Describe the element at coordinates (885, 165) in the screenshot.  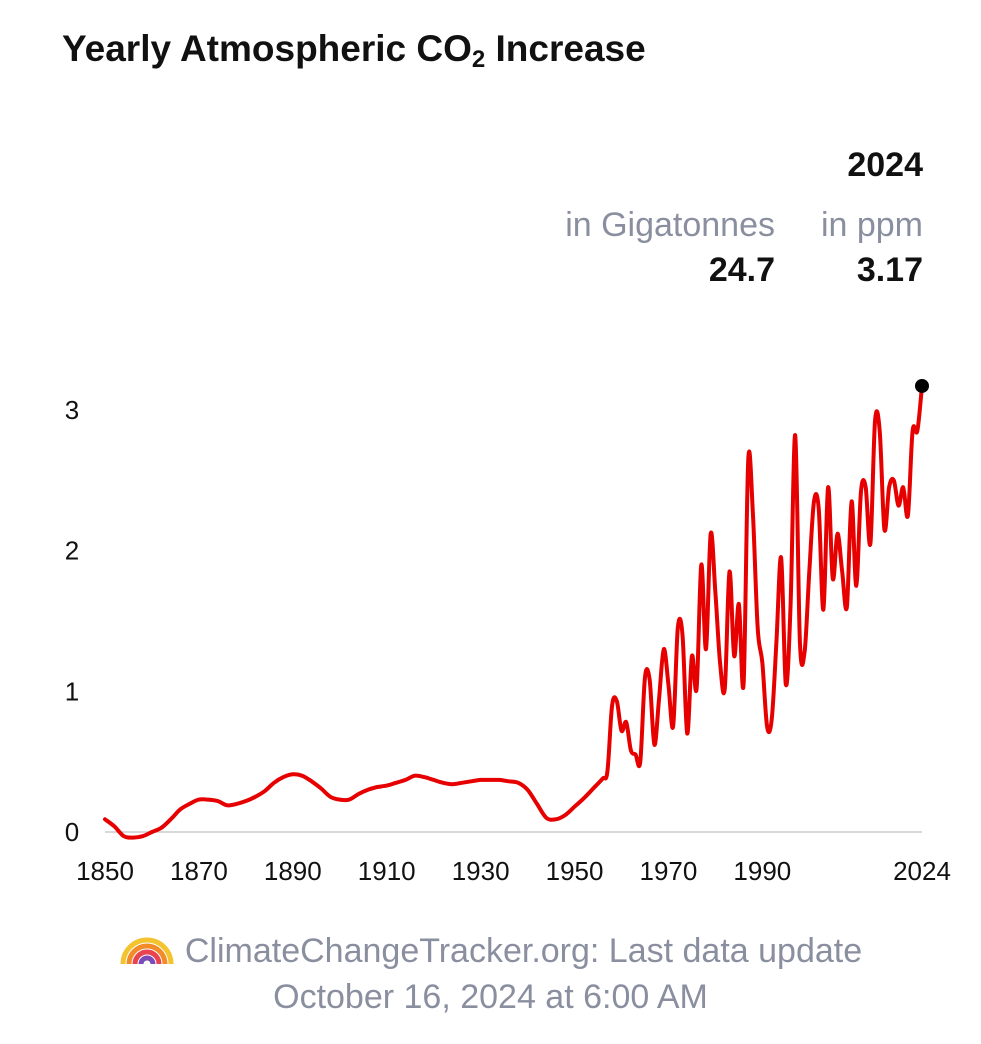
I see `stats-year: 2024` at that location.